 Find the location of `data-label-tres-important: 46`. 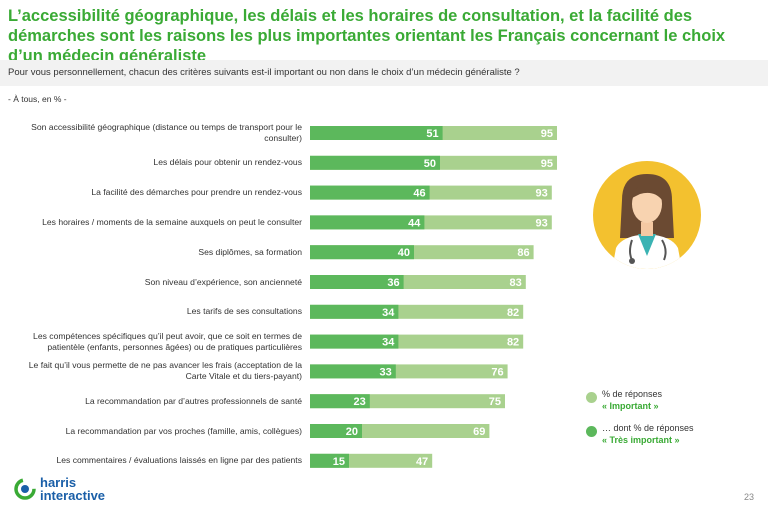

data-label-tres-important: 46 is located at coordinates (419, 194).